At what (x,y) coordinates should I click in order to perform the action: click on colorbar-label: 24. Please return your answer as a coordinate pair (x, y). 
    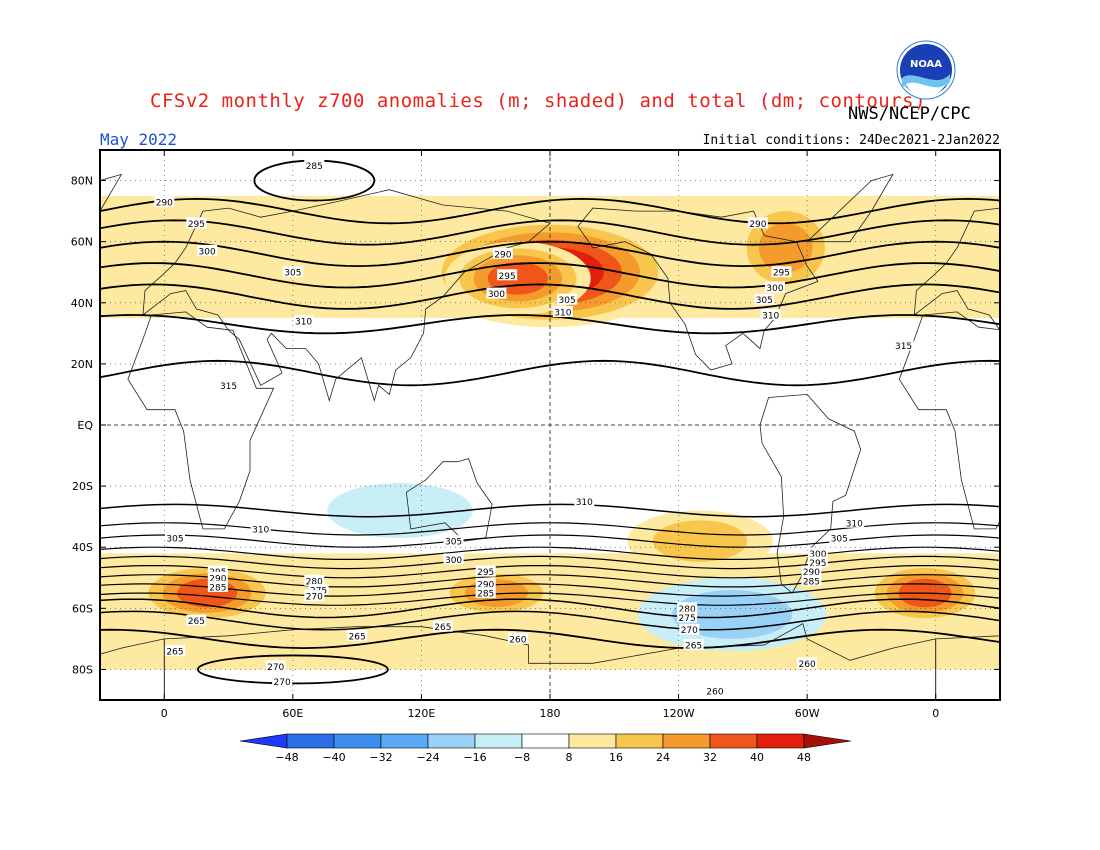
    Looking at the image, I should click on (663, 757).